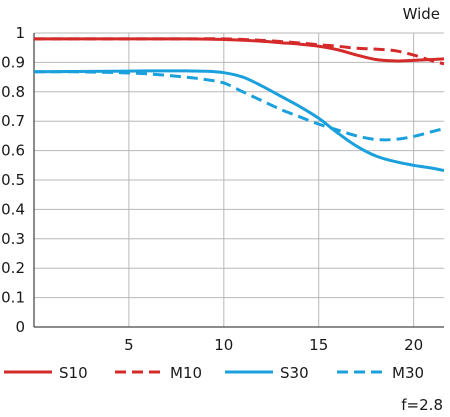 The width and height of the screenshot is (450, 417). I want to click on y-tick-label: 0.6, so click(13, 151).